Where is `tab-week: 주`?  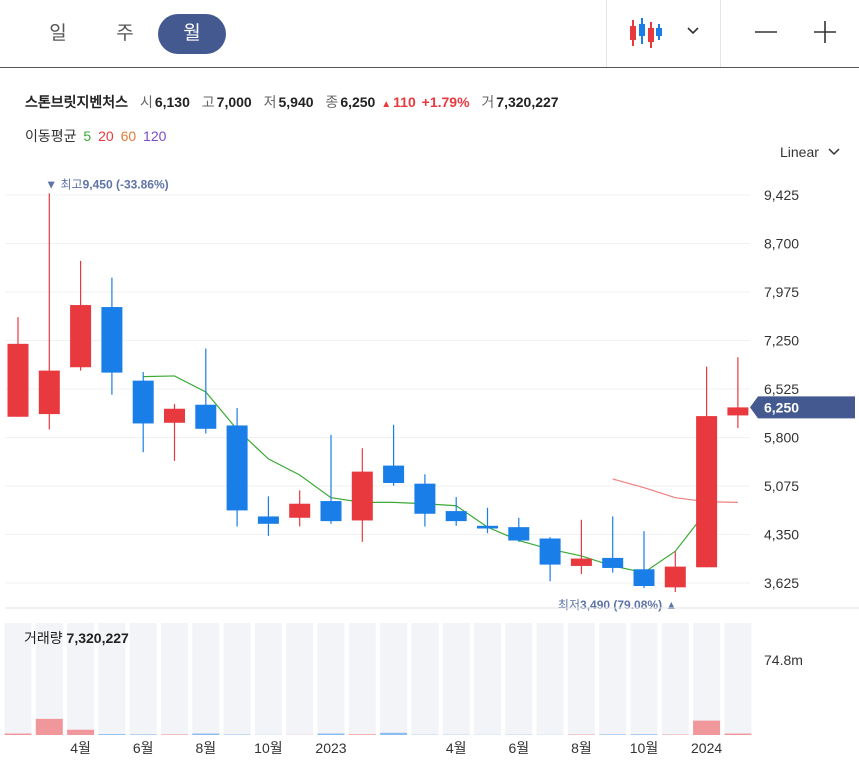 tab-week: 주 is located at coordinates (125, 33).